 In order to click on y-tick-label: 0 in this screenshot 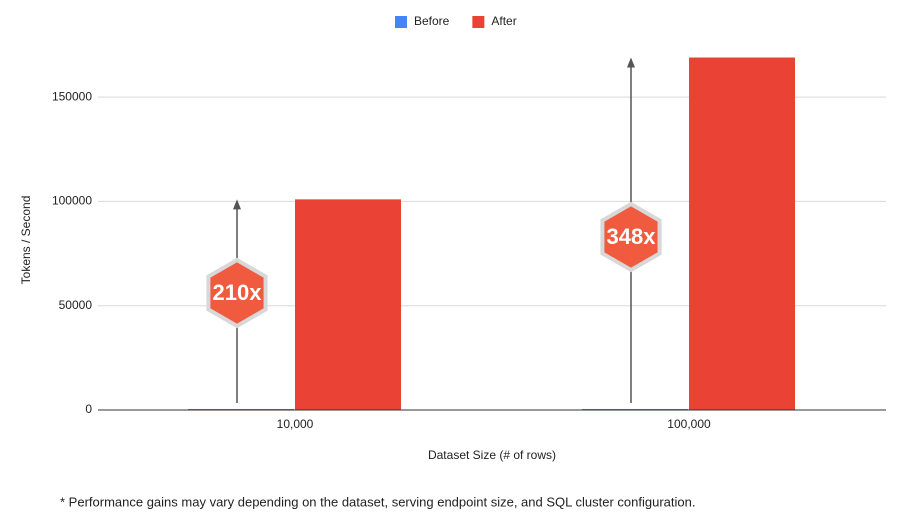, I will do `click(88, 409)`.